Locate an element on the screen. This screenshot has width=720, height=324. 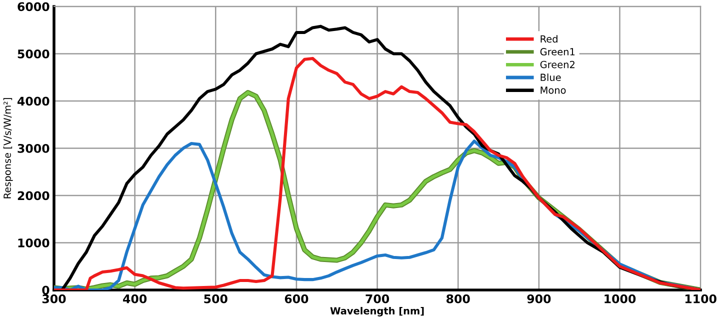
x-tick-label: 900 is located at coordinates (539, 299).